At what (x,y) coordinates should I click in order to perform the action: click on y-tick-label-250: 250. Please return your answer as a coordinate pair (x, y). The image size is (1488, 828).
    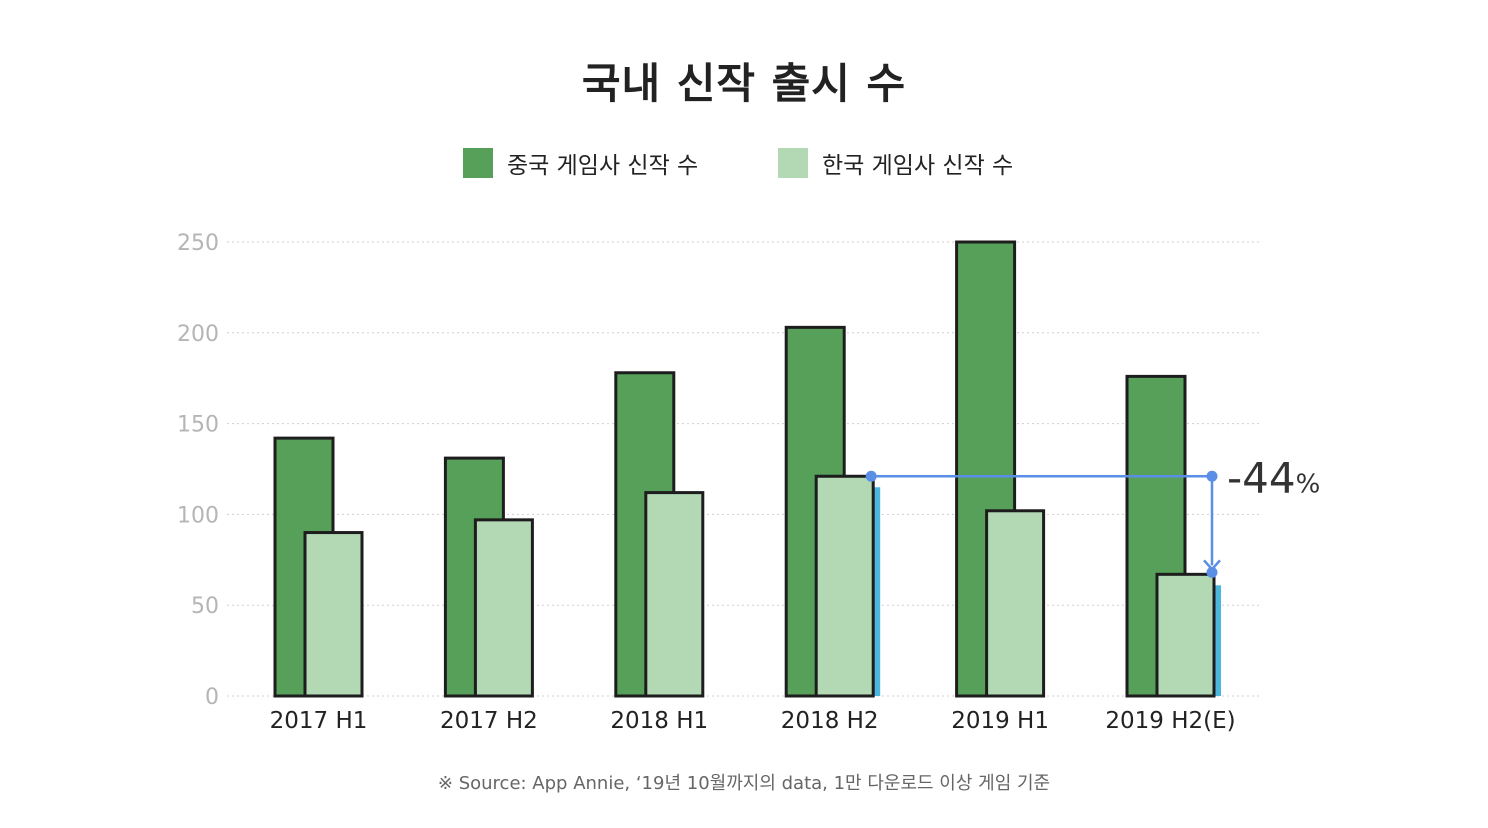
    Looking at the image, I should click on (198, 243).